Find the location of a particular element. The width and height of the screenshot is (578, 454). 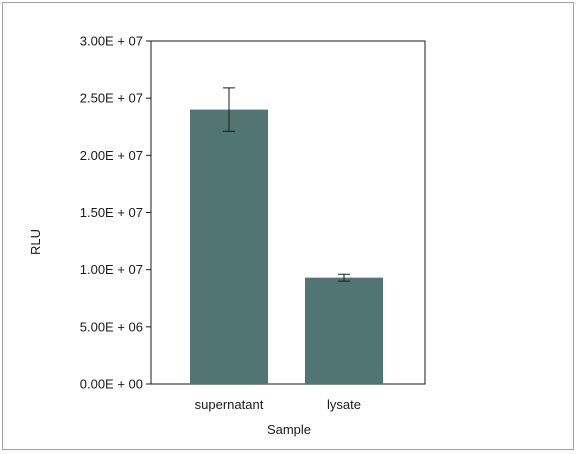

y-tick-label: 1.50E + 07 is located at coordinates (111, 212).